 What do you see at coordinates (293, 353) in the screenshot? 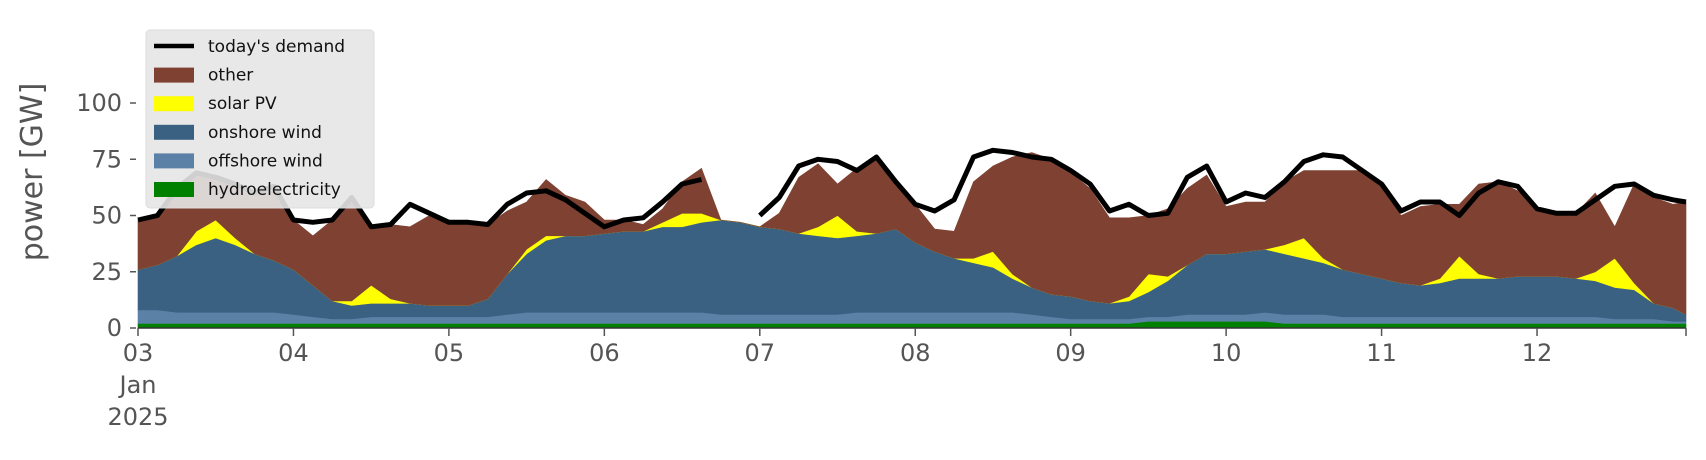
I see `x-tick-label: 04` at bounding box center [293, 353].